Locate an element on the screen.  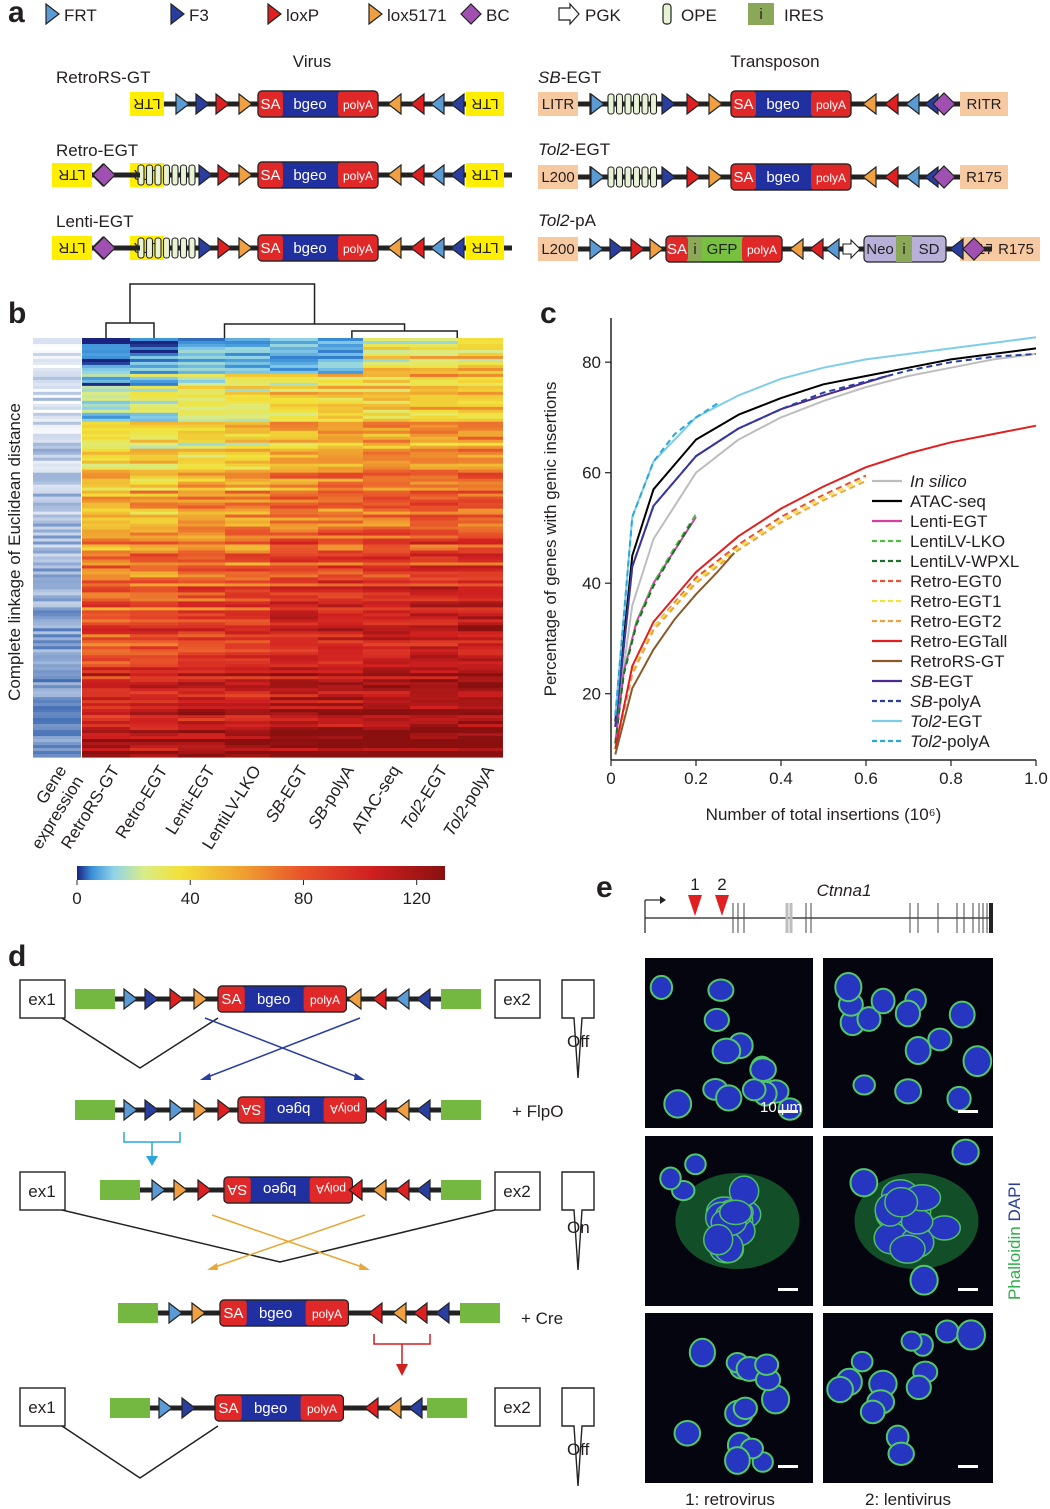
tol2-pa-ends: L200 R175 is located at coordinates (789, 249).